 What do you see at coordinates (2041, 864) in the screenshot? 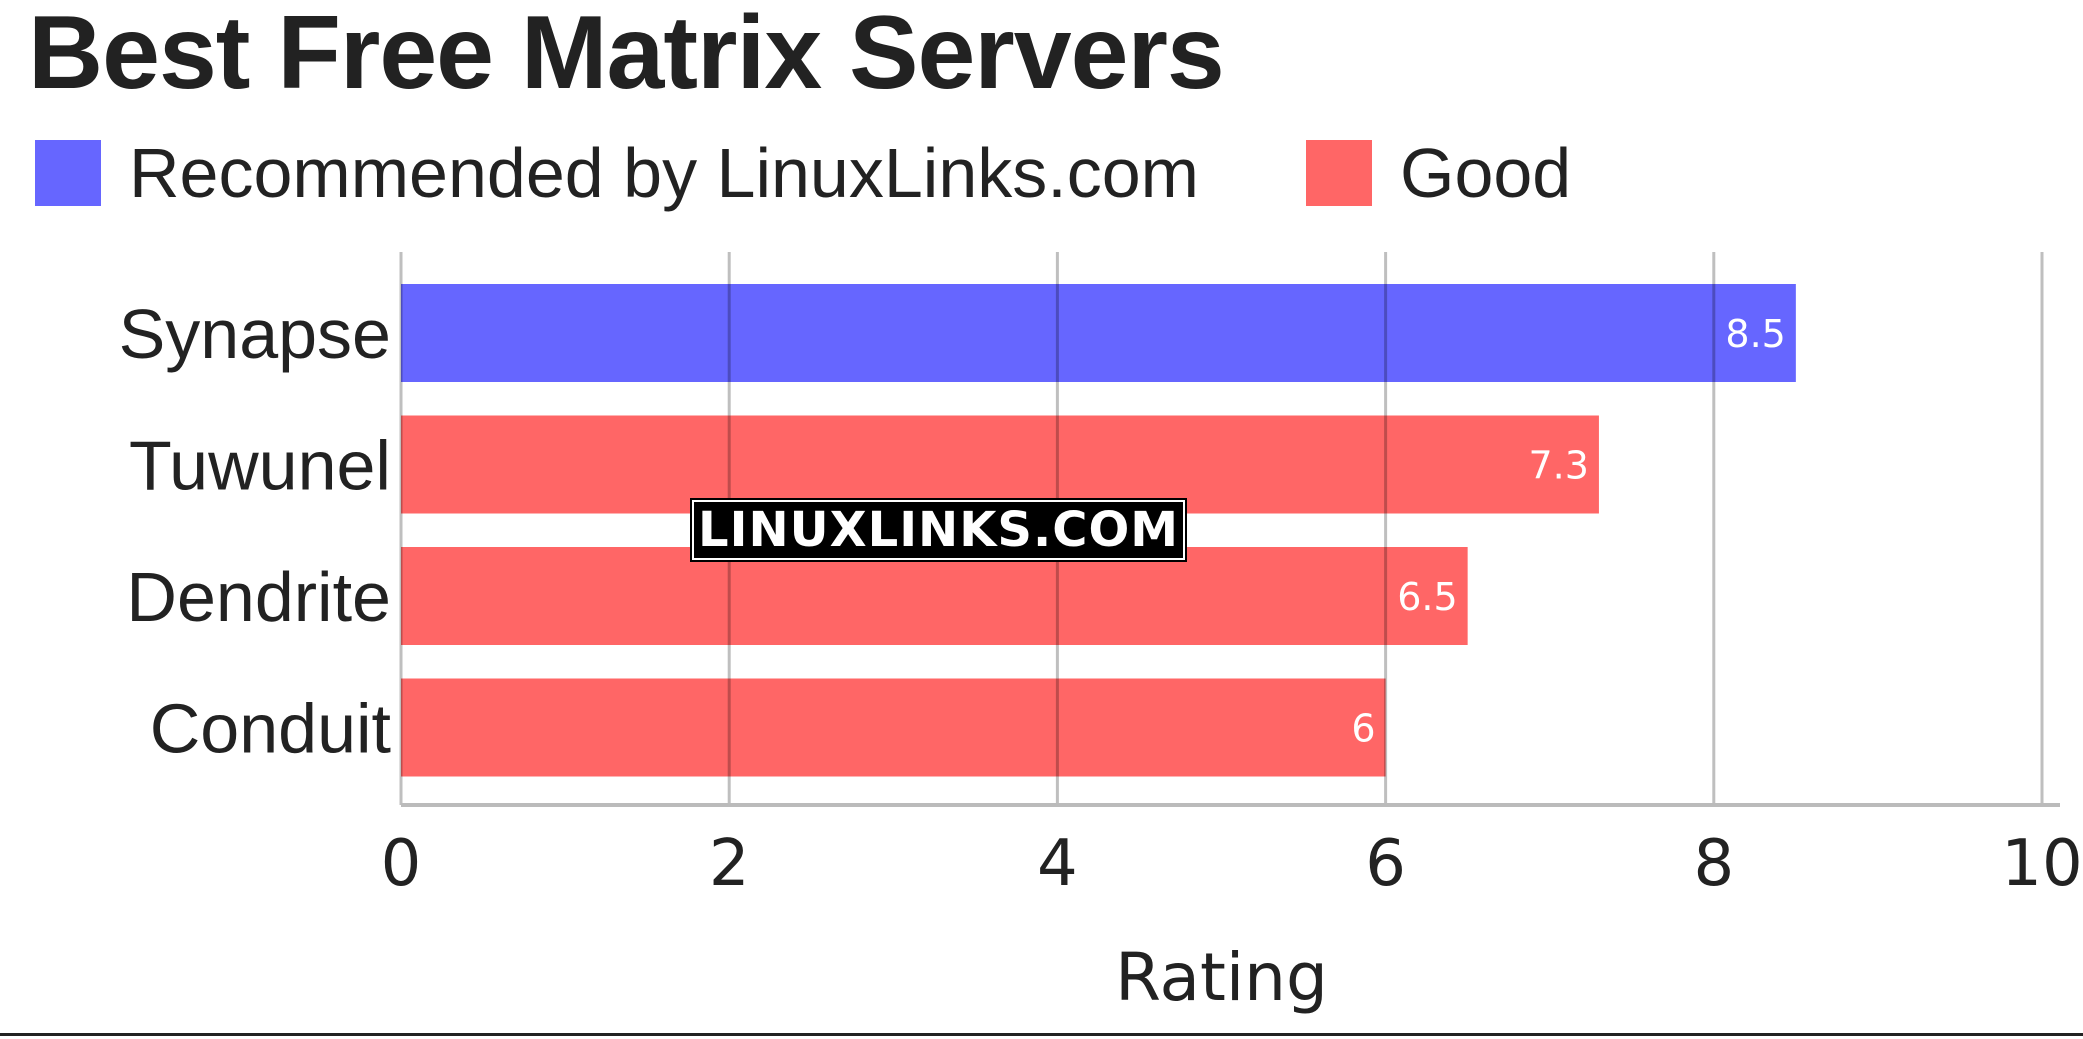
I see `x-tick-label: 10` at bounding box center [2041, 864].